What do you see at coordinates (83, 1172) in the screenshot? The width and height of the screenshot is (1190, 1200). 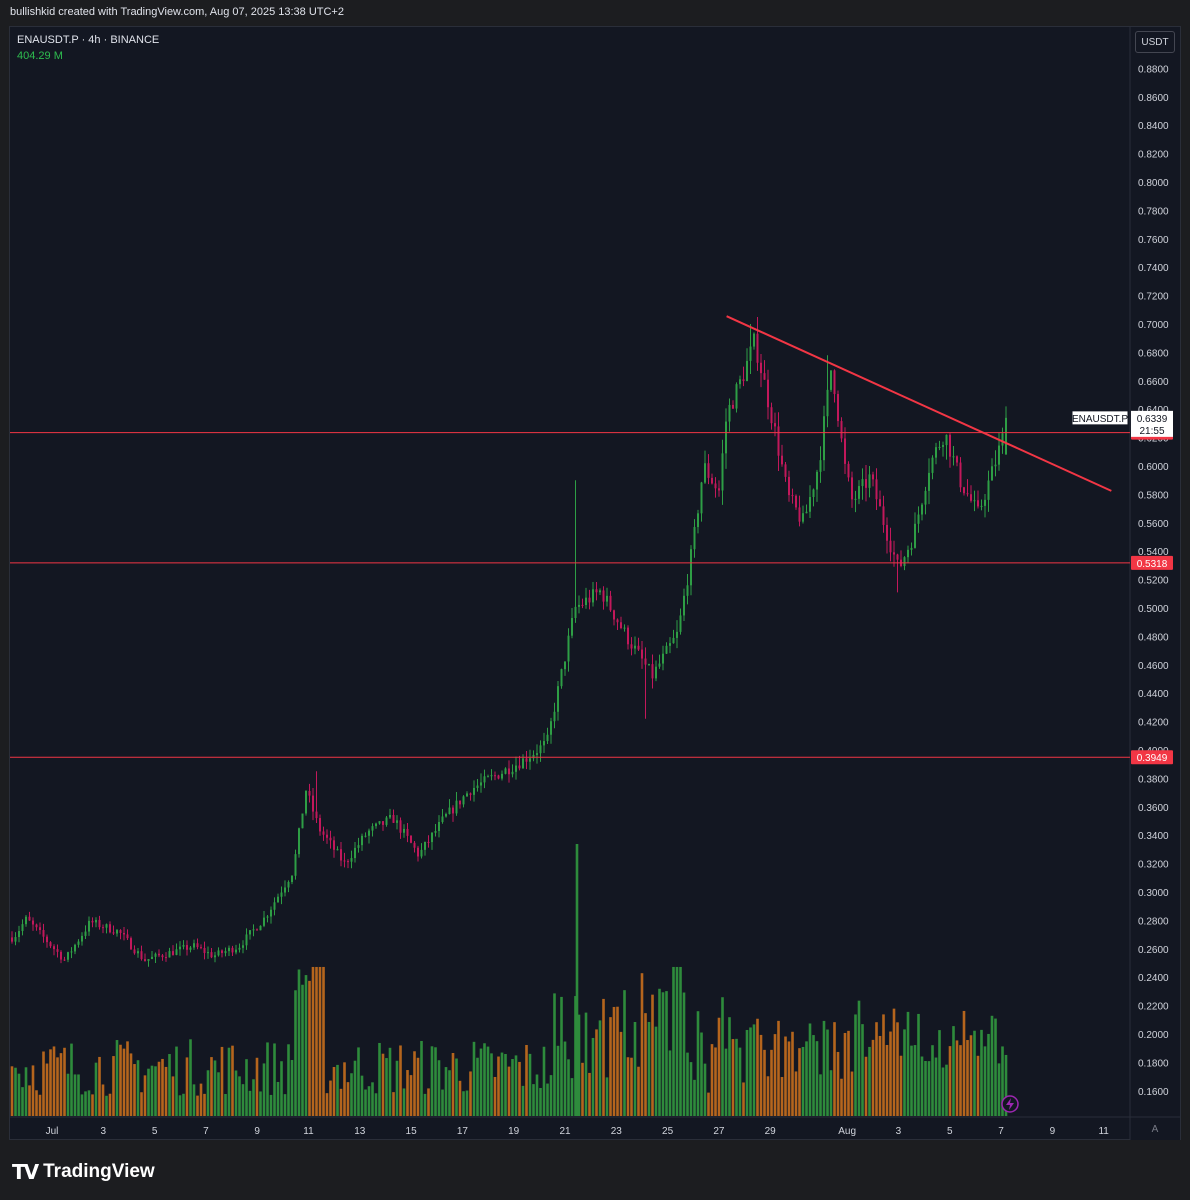 I see `tradingview-logo: TV TradingView` at bounding box center [83, 1172].